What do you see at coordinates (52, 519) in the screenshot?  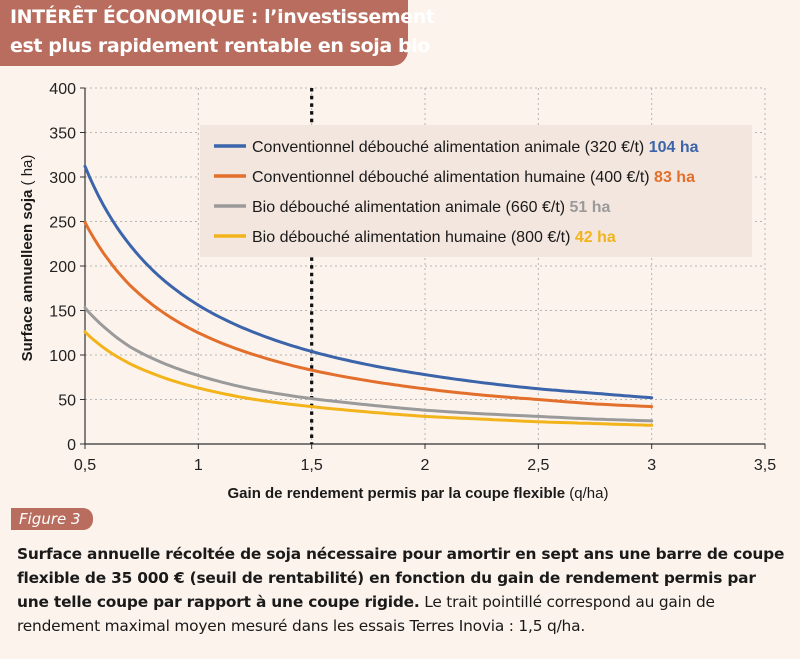 I see `figure-number-label: Figure 3` at bounding box center [52, 519].